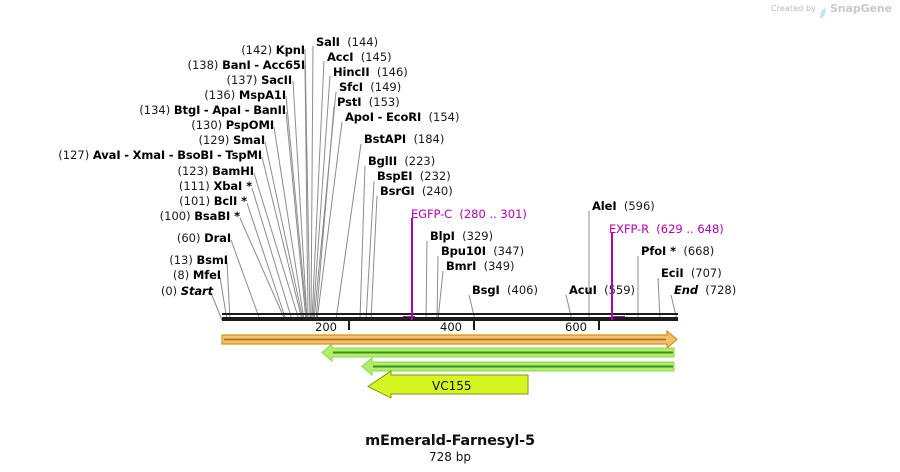 This screenshot has width=900, height=472. Describe the element at coordinates (370, 72) in the screenshot. I see `enzyme-label-hincii: HincII (146)` at that location.